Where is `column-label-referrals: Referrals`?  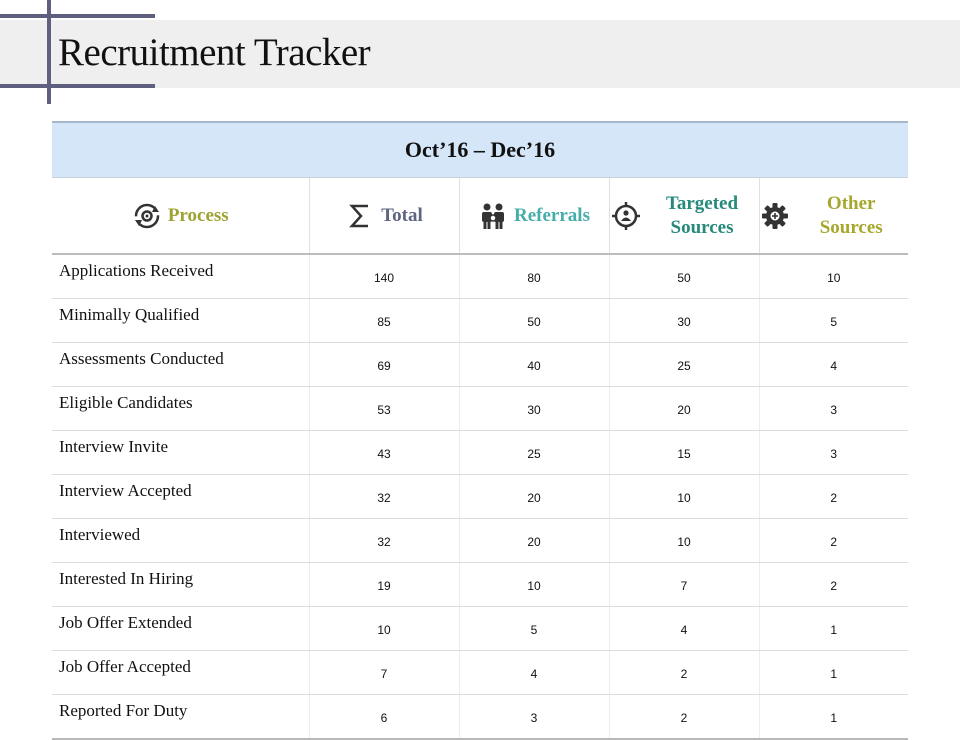
column-label-referrals: Referrals is located at coordinates (552, 215).